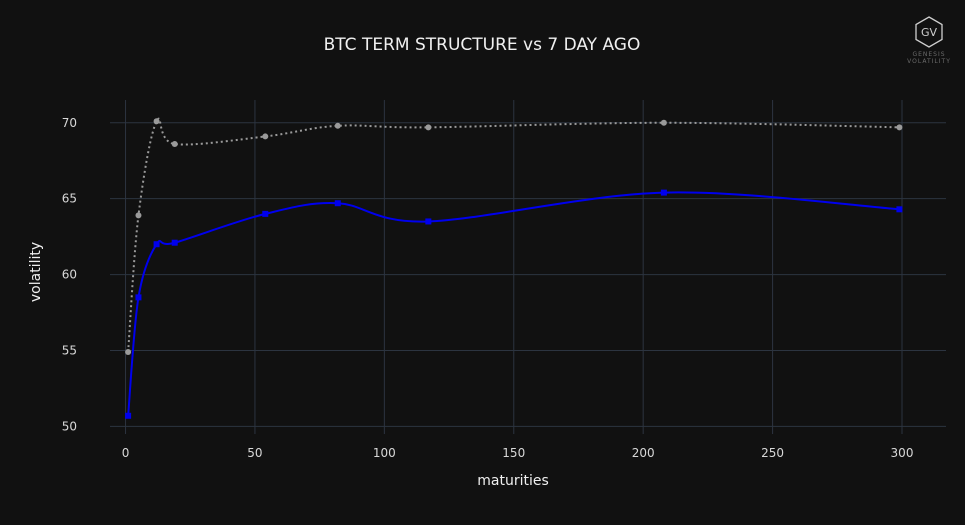 This screenshot has height=525, width=965. I want to click on x-tick-label: 250, so click(772, 453).